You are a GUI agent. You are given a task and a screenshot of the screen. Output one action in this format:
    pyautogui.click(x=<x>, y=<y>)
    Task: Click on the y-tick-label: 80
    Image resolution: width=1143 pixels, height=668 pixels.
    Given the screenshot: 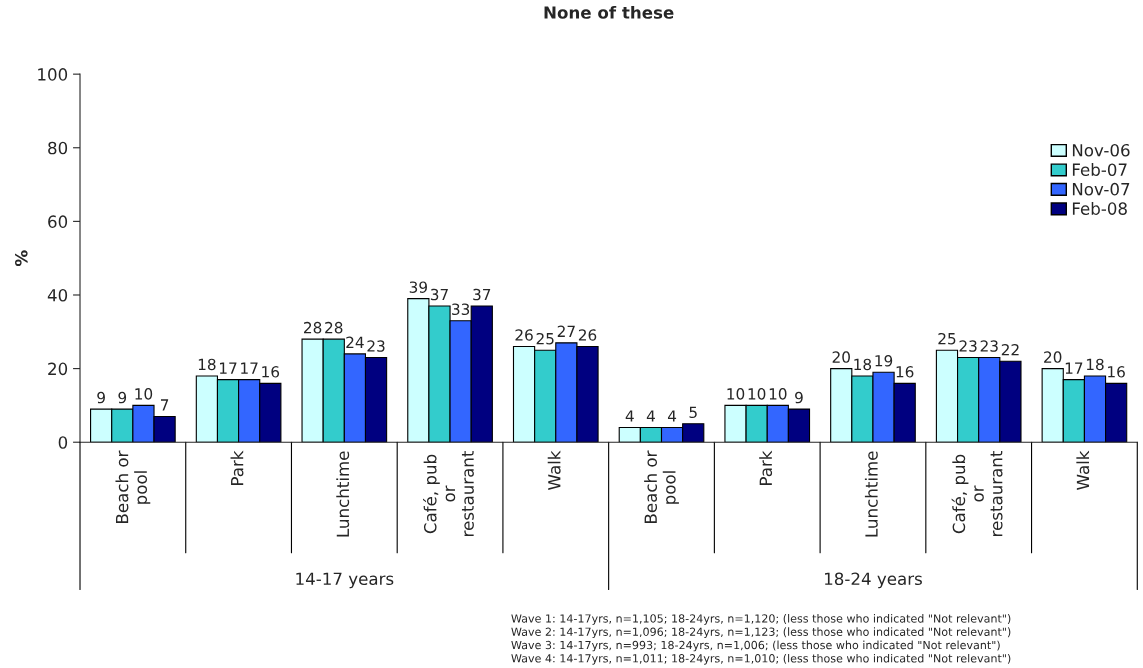 What is the action you would take?
    pyautogui.click(x=58, y=148)
    